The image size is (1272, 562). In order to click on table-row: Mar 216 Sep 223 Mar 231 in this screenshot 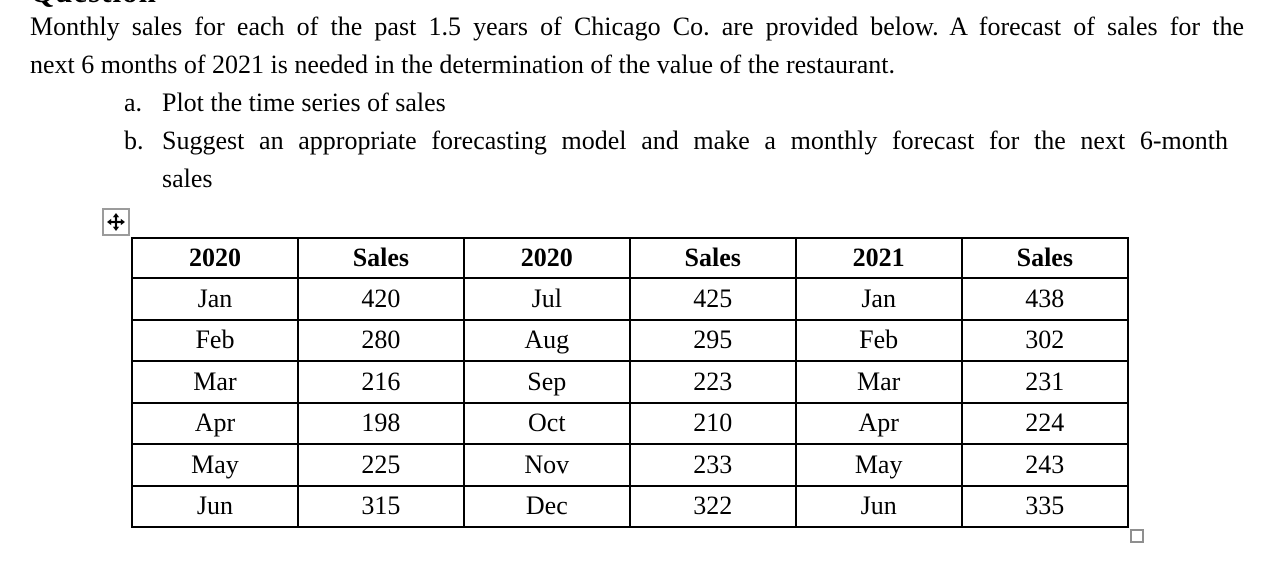, I will do `click(630, 382)`.